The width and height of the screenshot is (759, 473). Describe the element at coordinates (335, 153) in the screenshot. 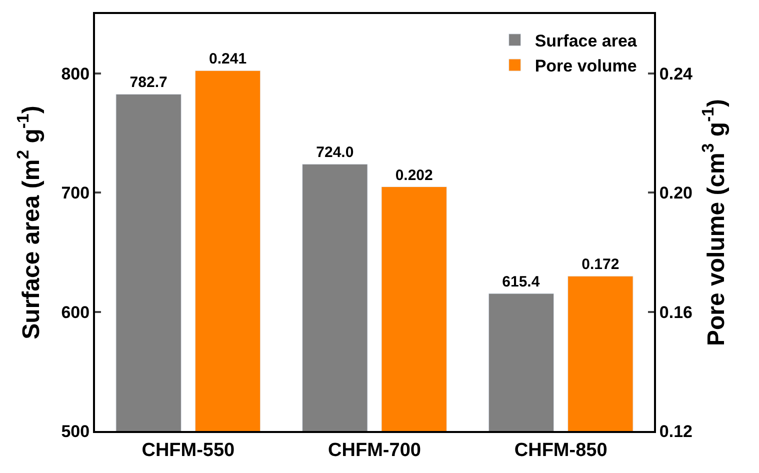

I see `data-label: 724.0` at that location.